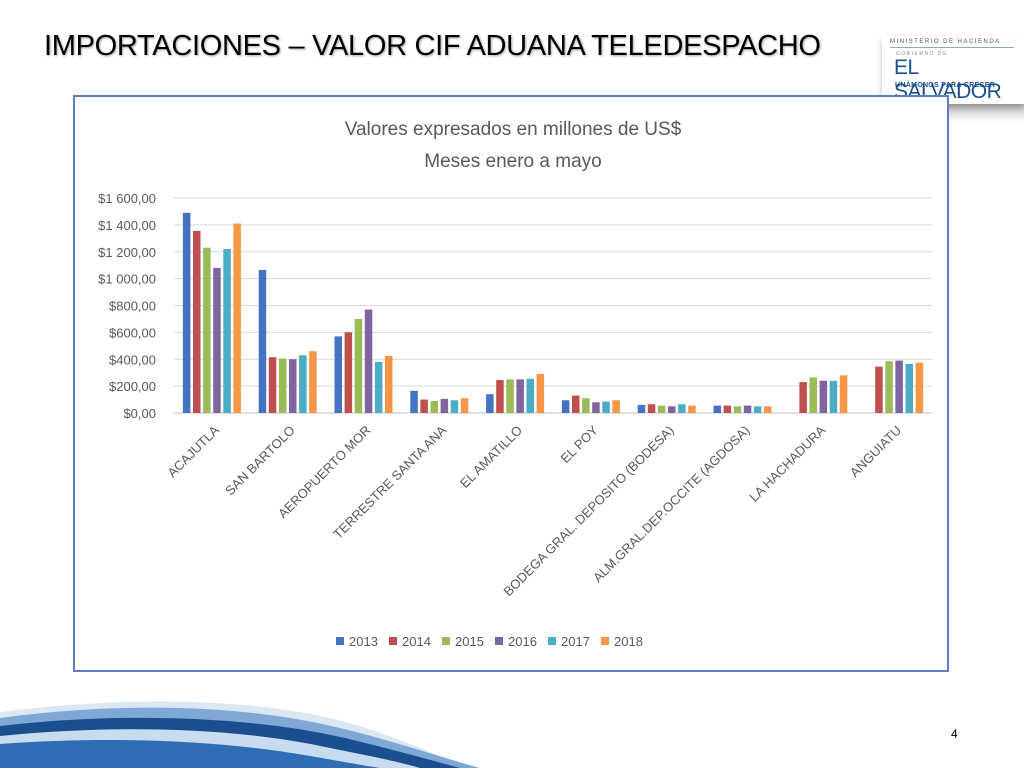 Image resolution: width=1024 pixels, height=768 pixels. I want to click on x-tick-label: BODEGA GRAL. DEPOSITO (BODESA), so click(588, 511).